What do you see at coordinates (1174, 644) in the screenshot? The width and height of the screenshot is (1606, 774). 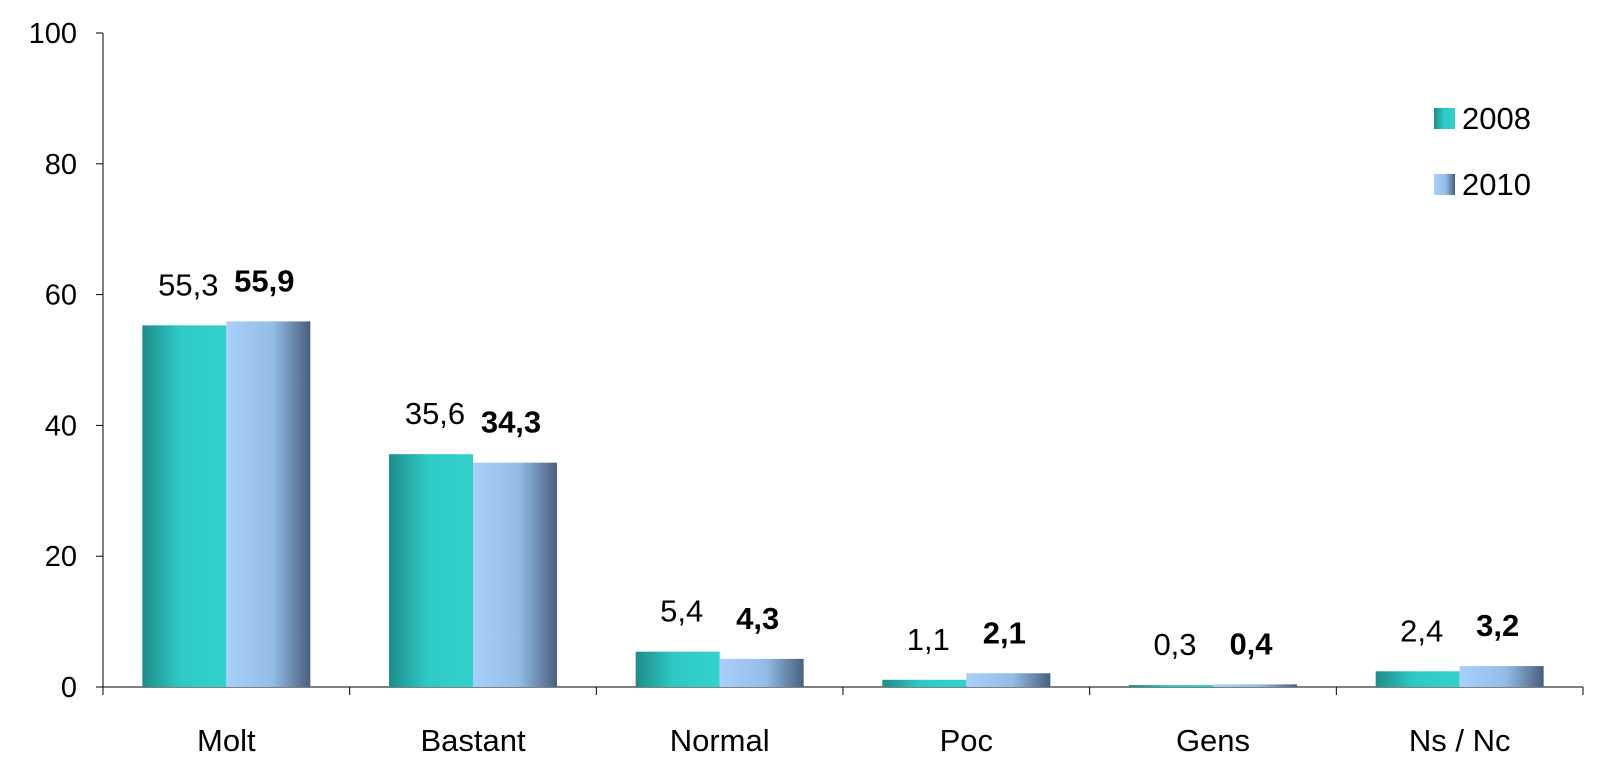 I see `data-label: 0,3` at bounding box center [1174, 644].